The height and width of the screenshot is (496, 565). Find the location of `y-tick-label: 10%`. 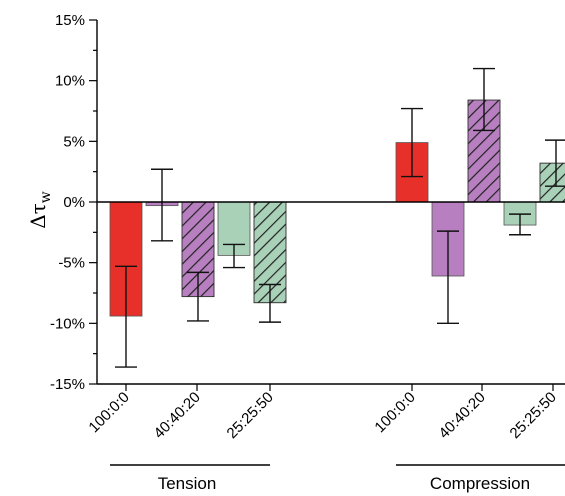

y-tick-label: 10% is located at coordinates (70, 81).